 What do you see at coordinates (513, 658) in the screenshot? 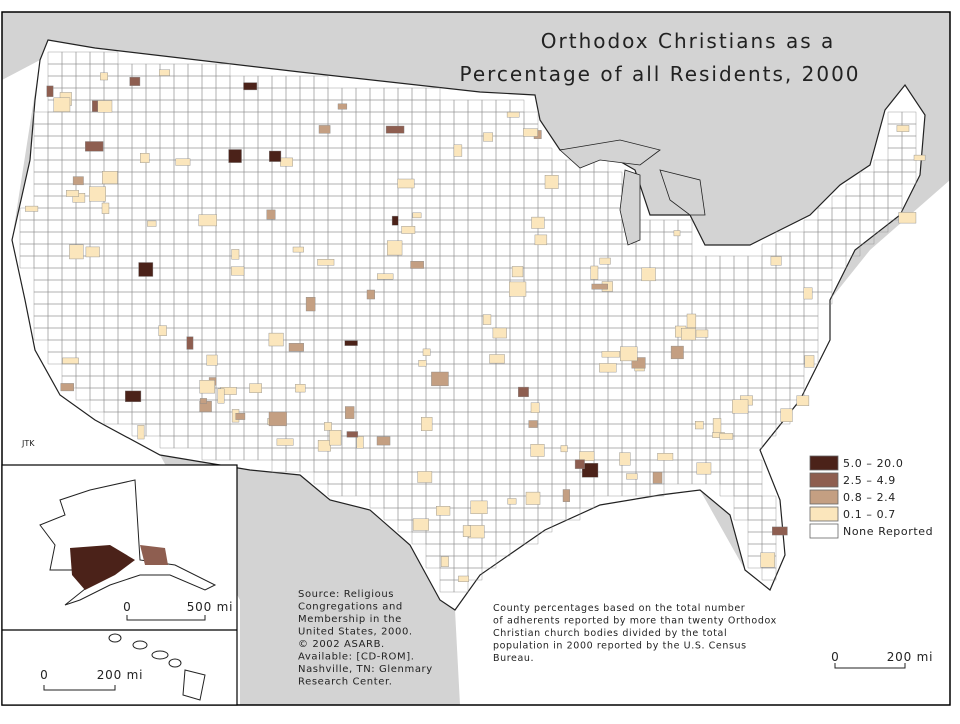
I see `note-line: Bureau.` at bounding box center [513, 658].